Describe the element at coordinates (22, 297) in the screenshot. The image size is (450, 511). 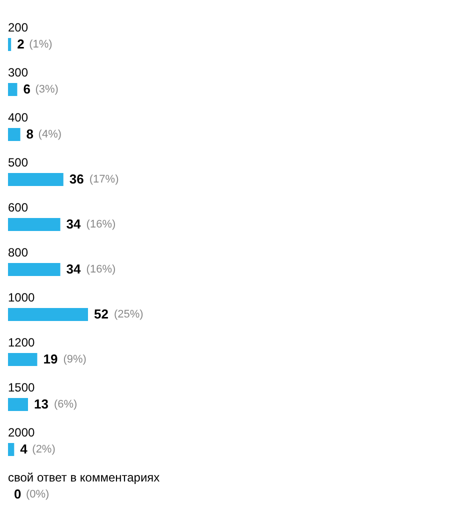
I see `y-tick-label: 1000` at that location.